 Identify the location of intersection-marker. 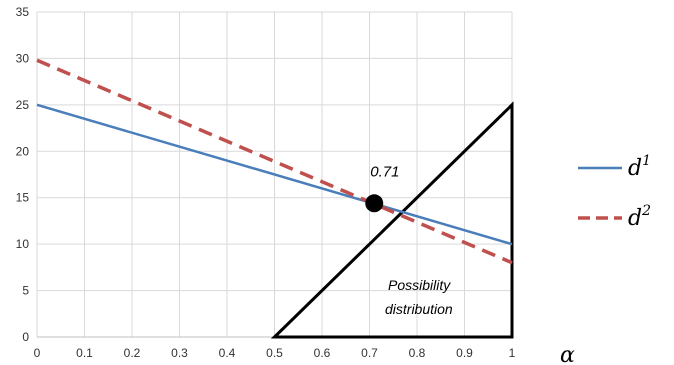
(374, 203).